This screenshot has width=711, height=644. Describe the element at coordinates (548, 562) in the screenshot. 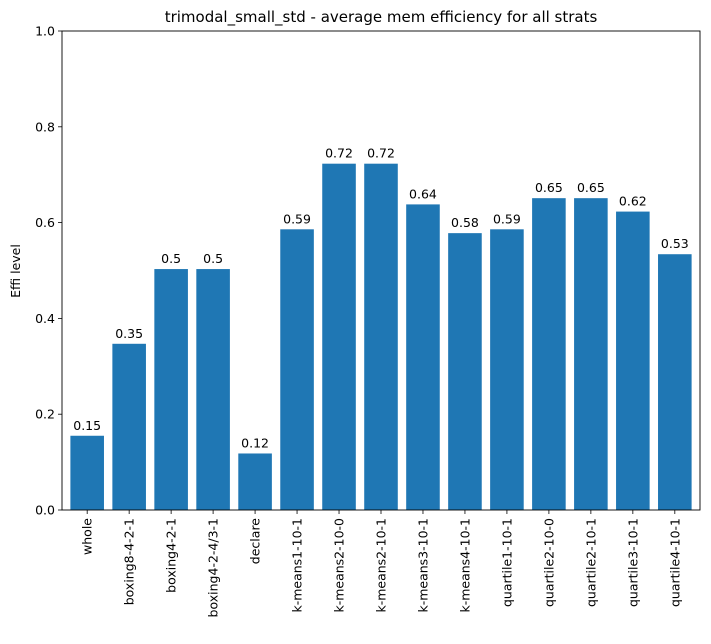

I see `x-tick-label: quartile2-10-0` at that location.